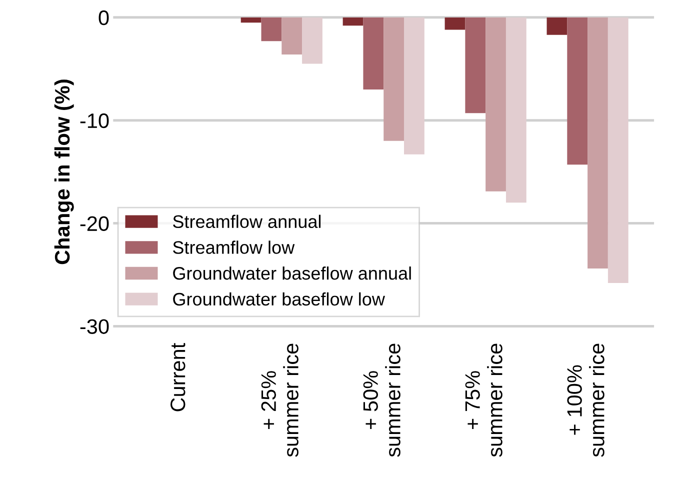 This screenshot has height=498, width=673. I want to click on x-tick-label: + 75% summer rice, so click(483, 400).